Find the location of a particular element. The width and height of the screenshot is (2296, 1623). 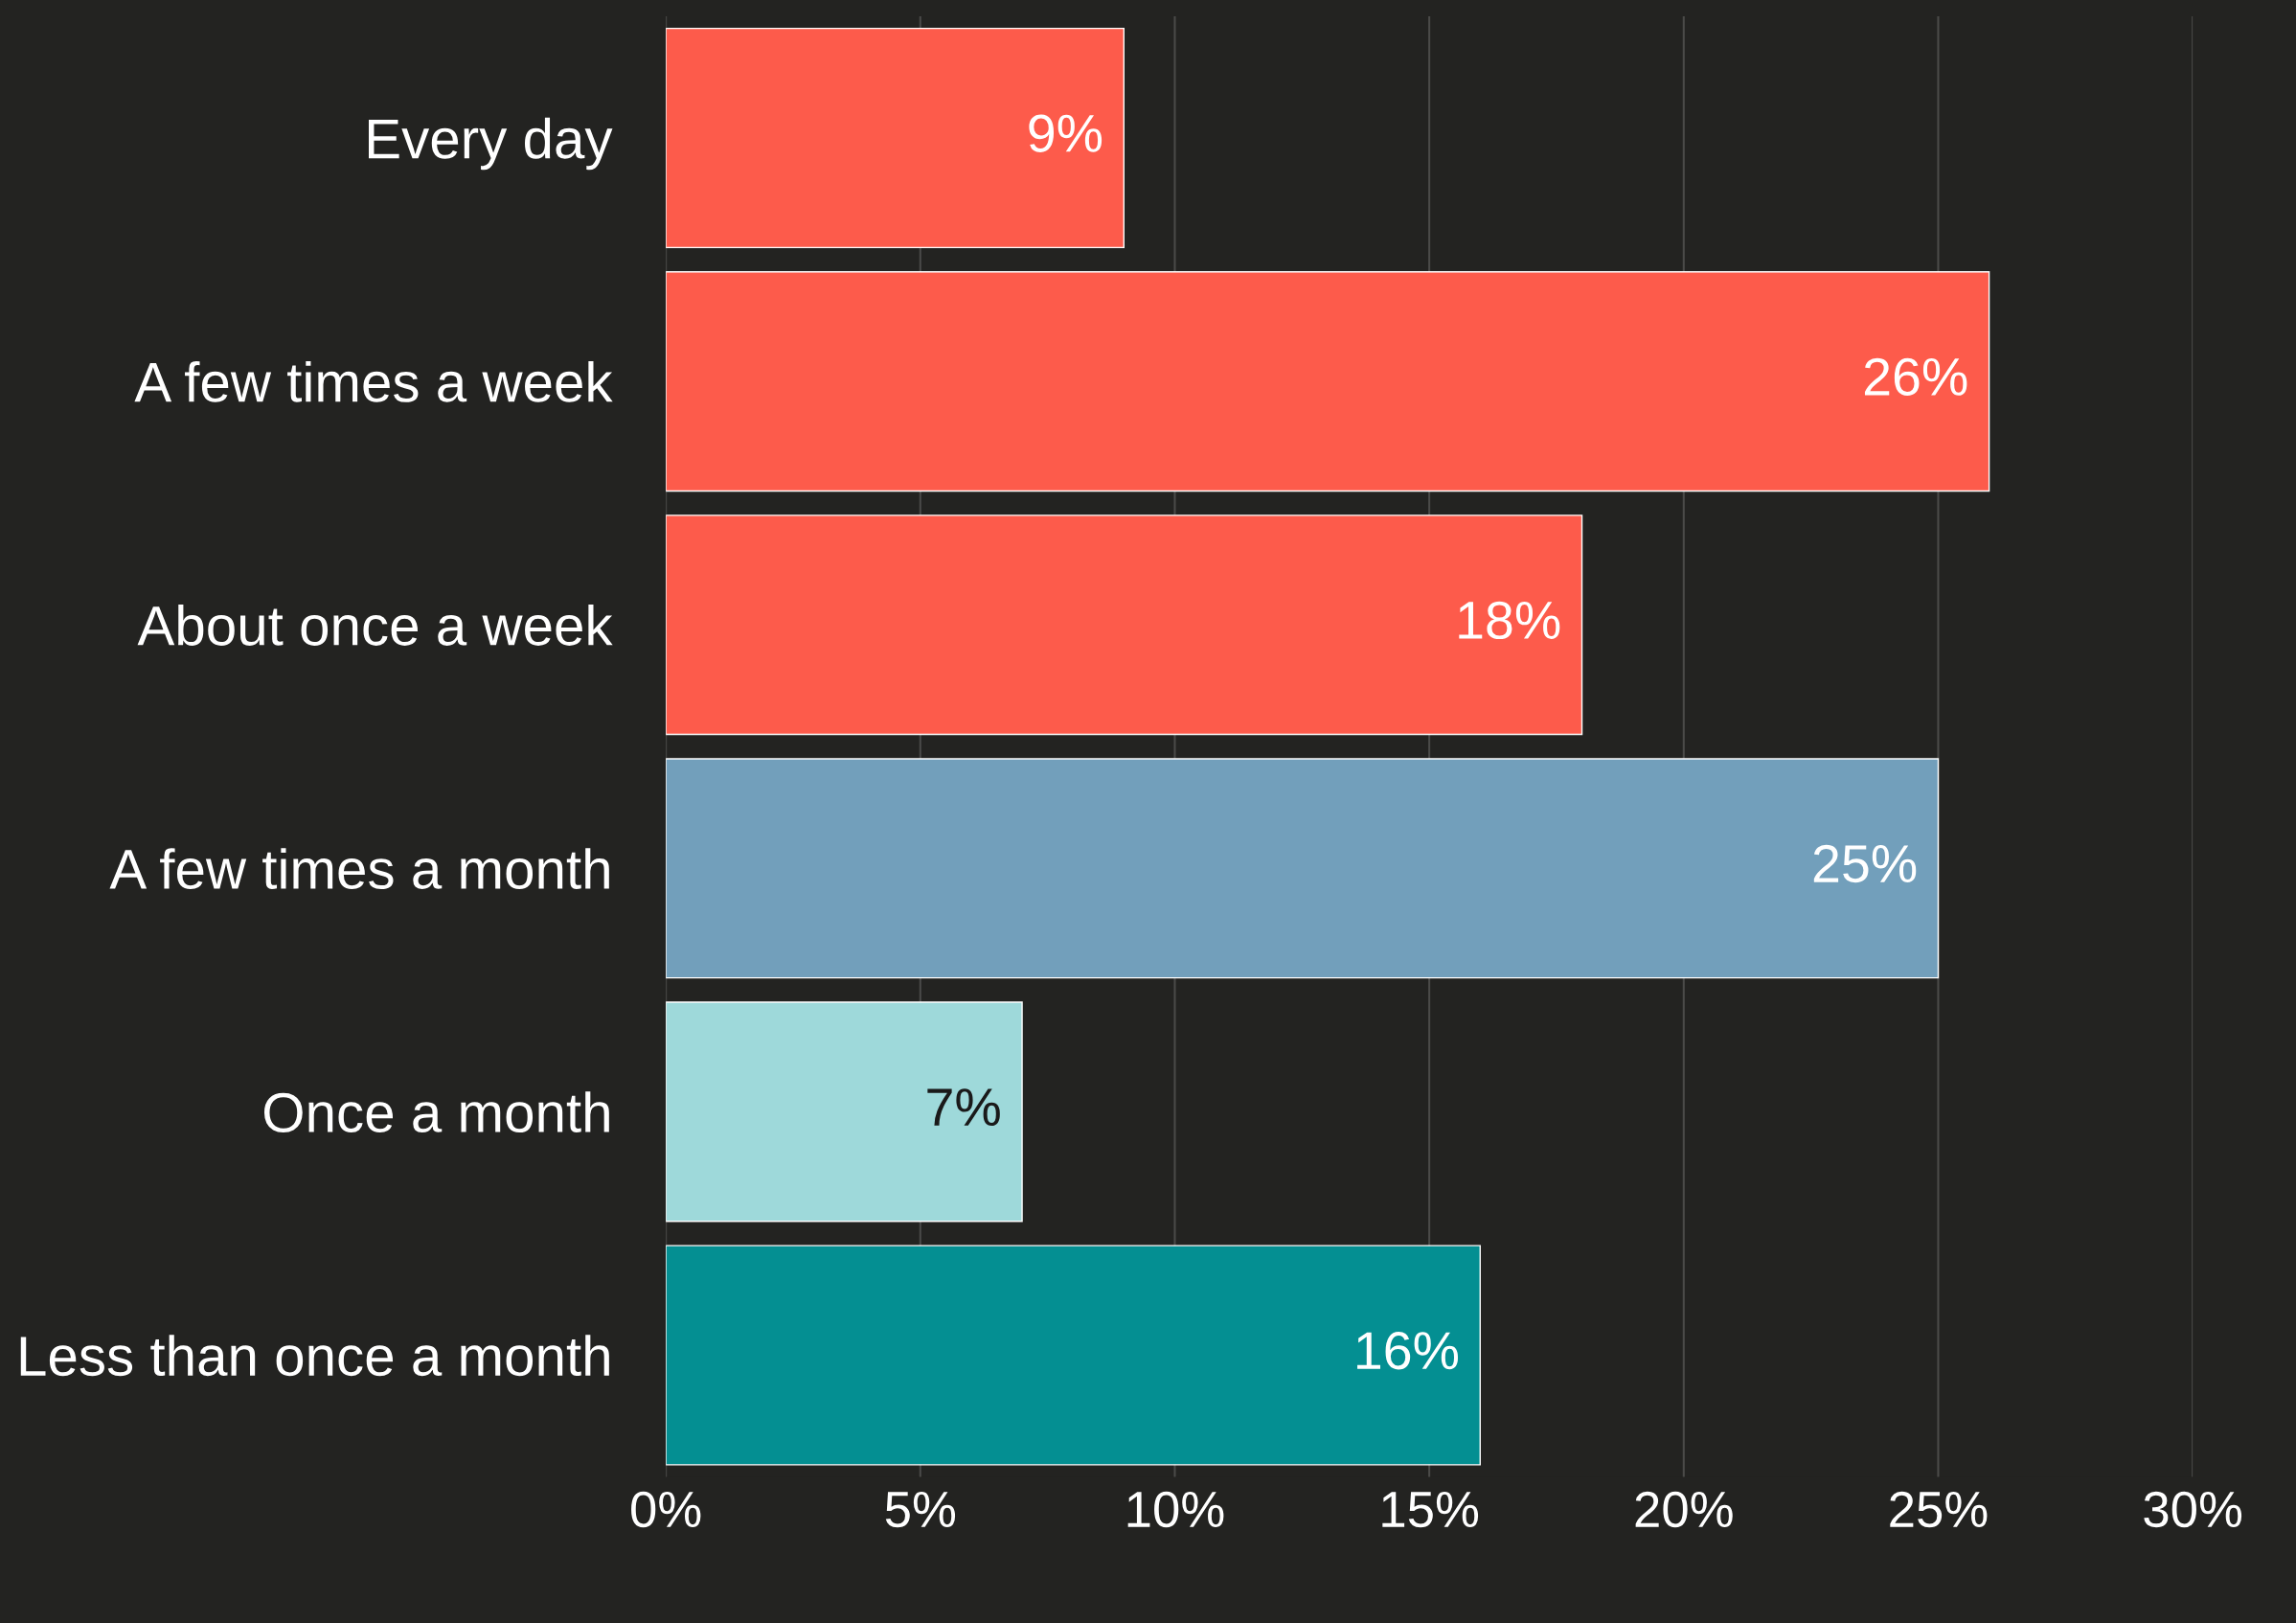

x-tick-label: 20% is located at coordinates (1684, 1509).